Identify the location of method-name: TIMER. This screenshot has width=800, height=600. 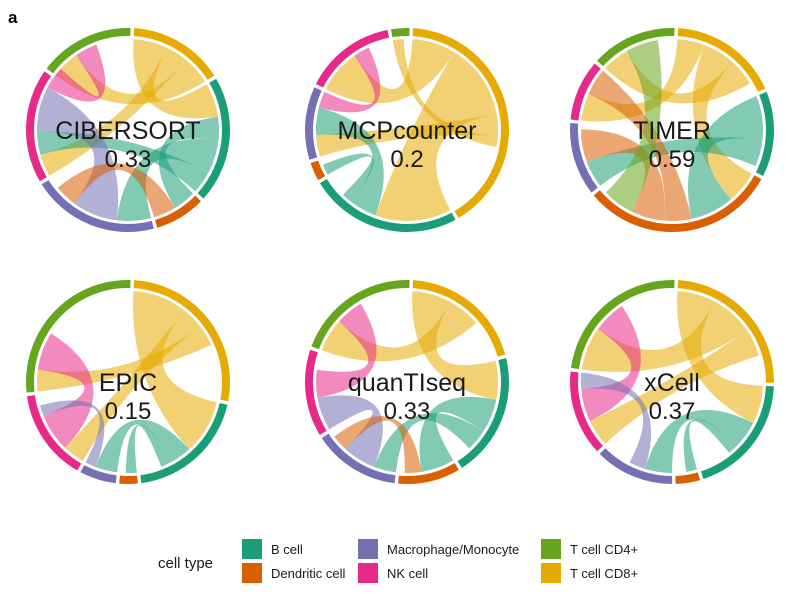
(672, 131).